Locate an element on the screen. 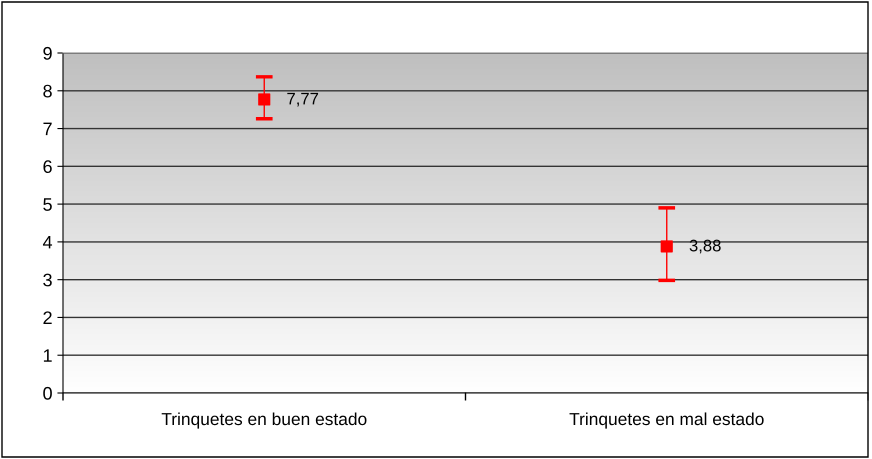 The image size is (872, 459). y-tick-label: 9 is located at coordinates (47, 53).